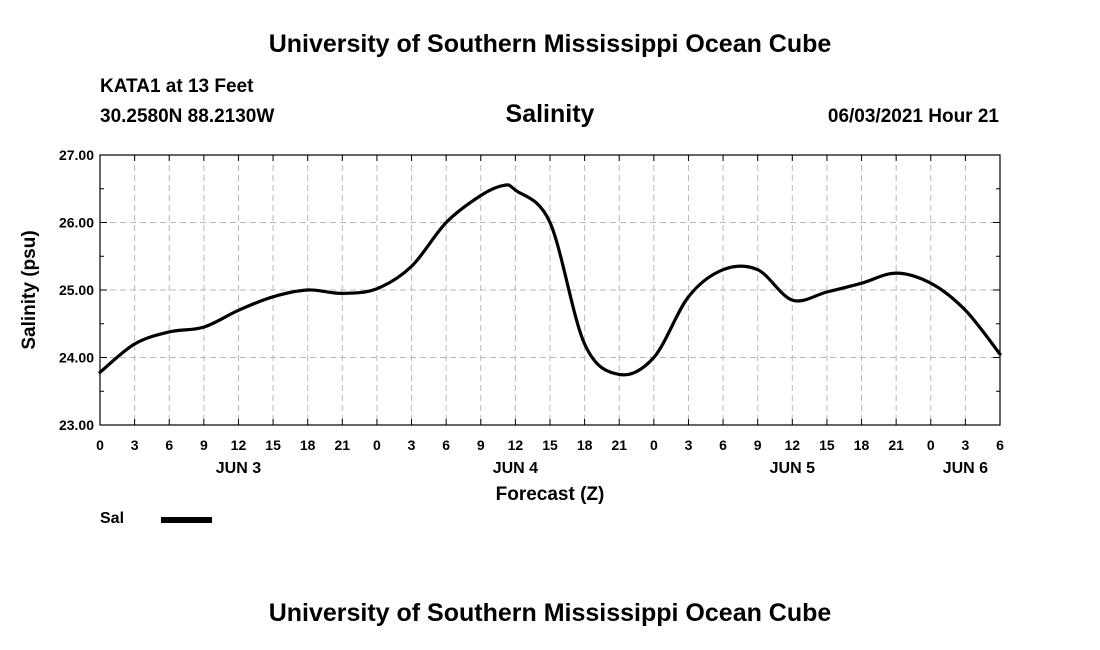 The width and height of the screenshot is (1100, 650). What do you see at coordinates (76, 290) in the screenshot?
I see `y-tick-label: 25.00` at bounding box center [76, 290].